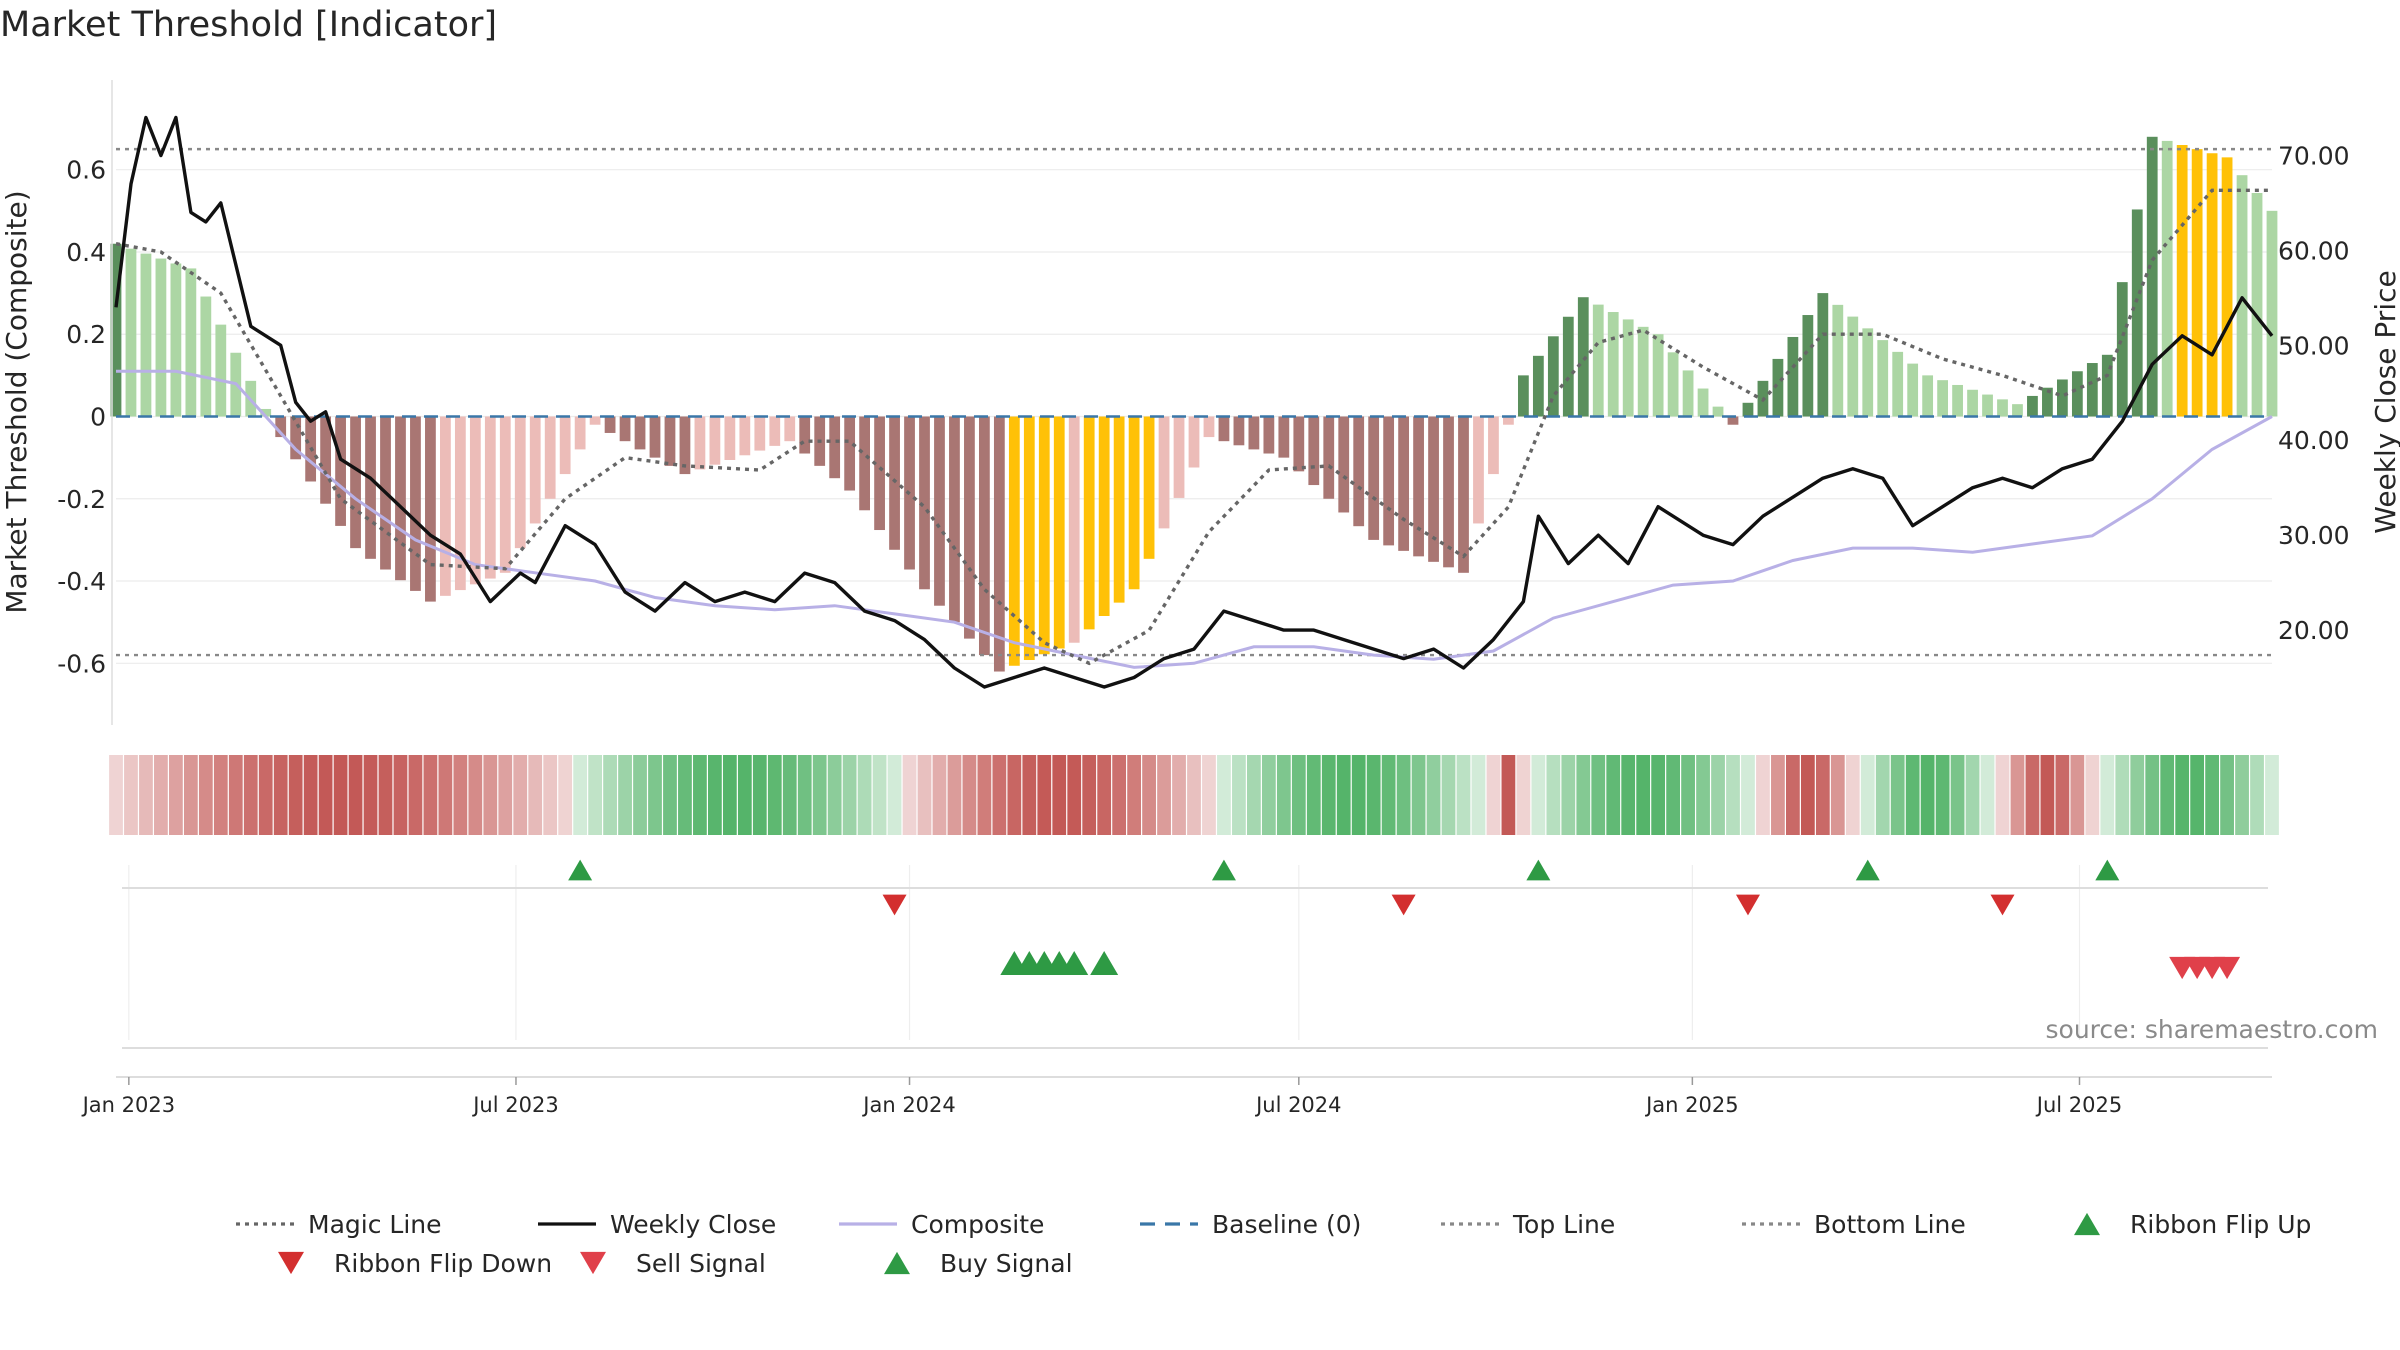 The image size is (2400, 1350). I want to click on y-tick-label-right: 70.00, so click(2314, 155).